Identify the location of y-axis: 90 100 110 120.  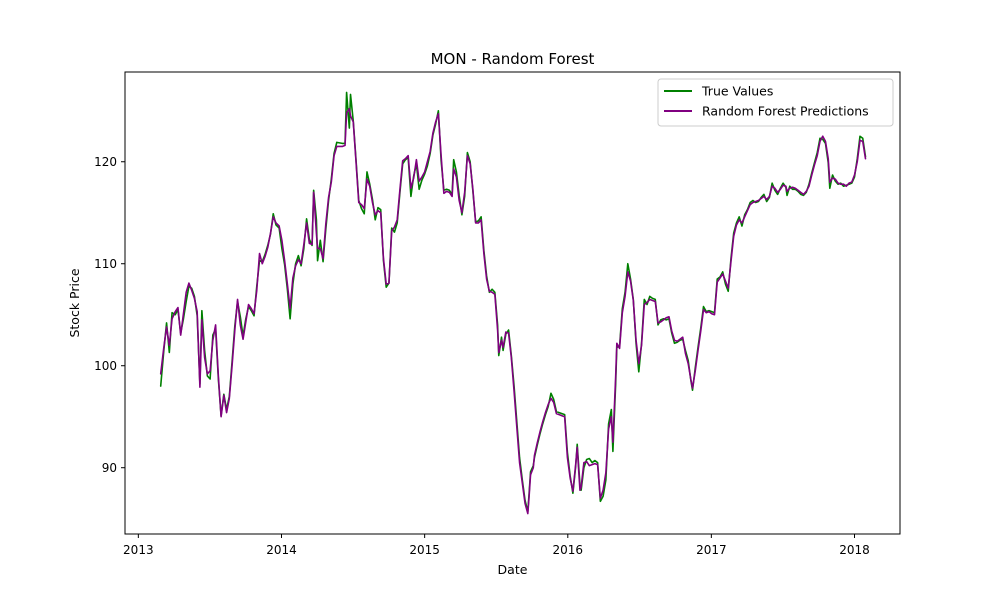
(109, 315).